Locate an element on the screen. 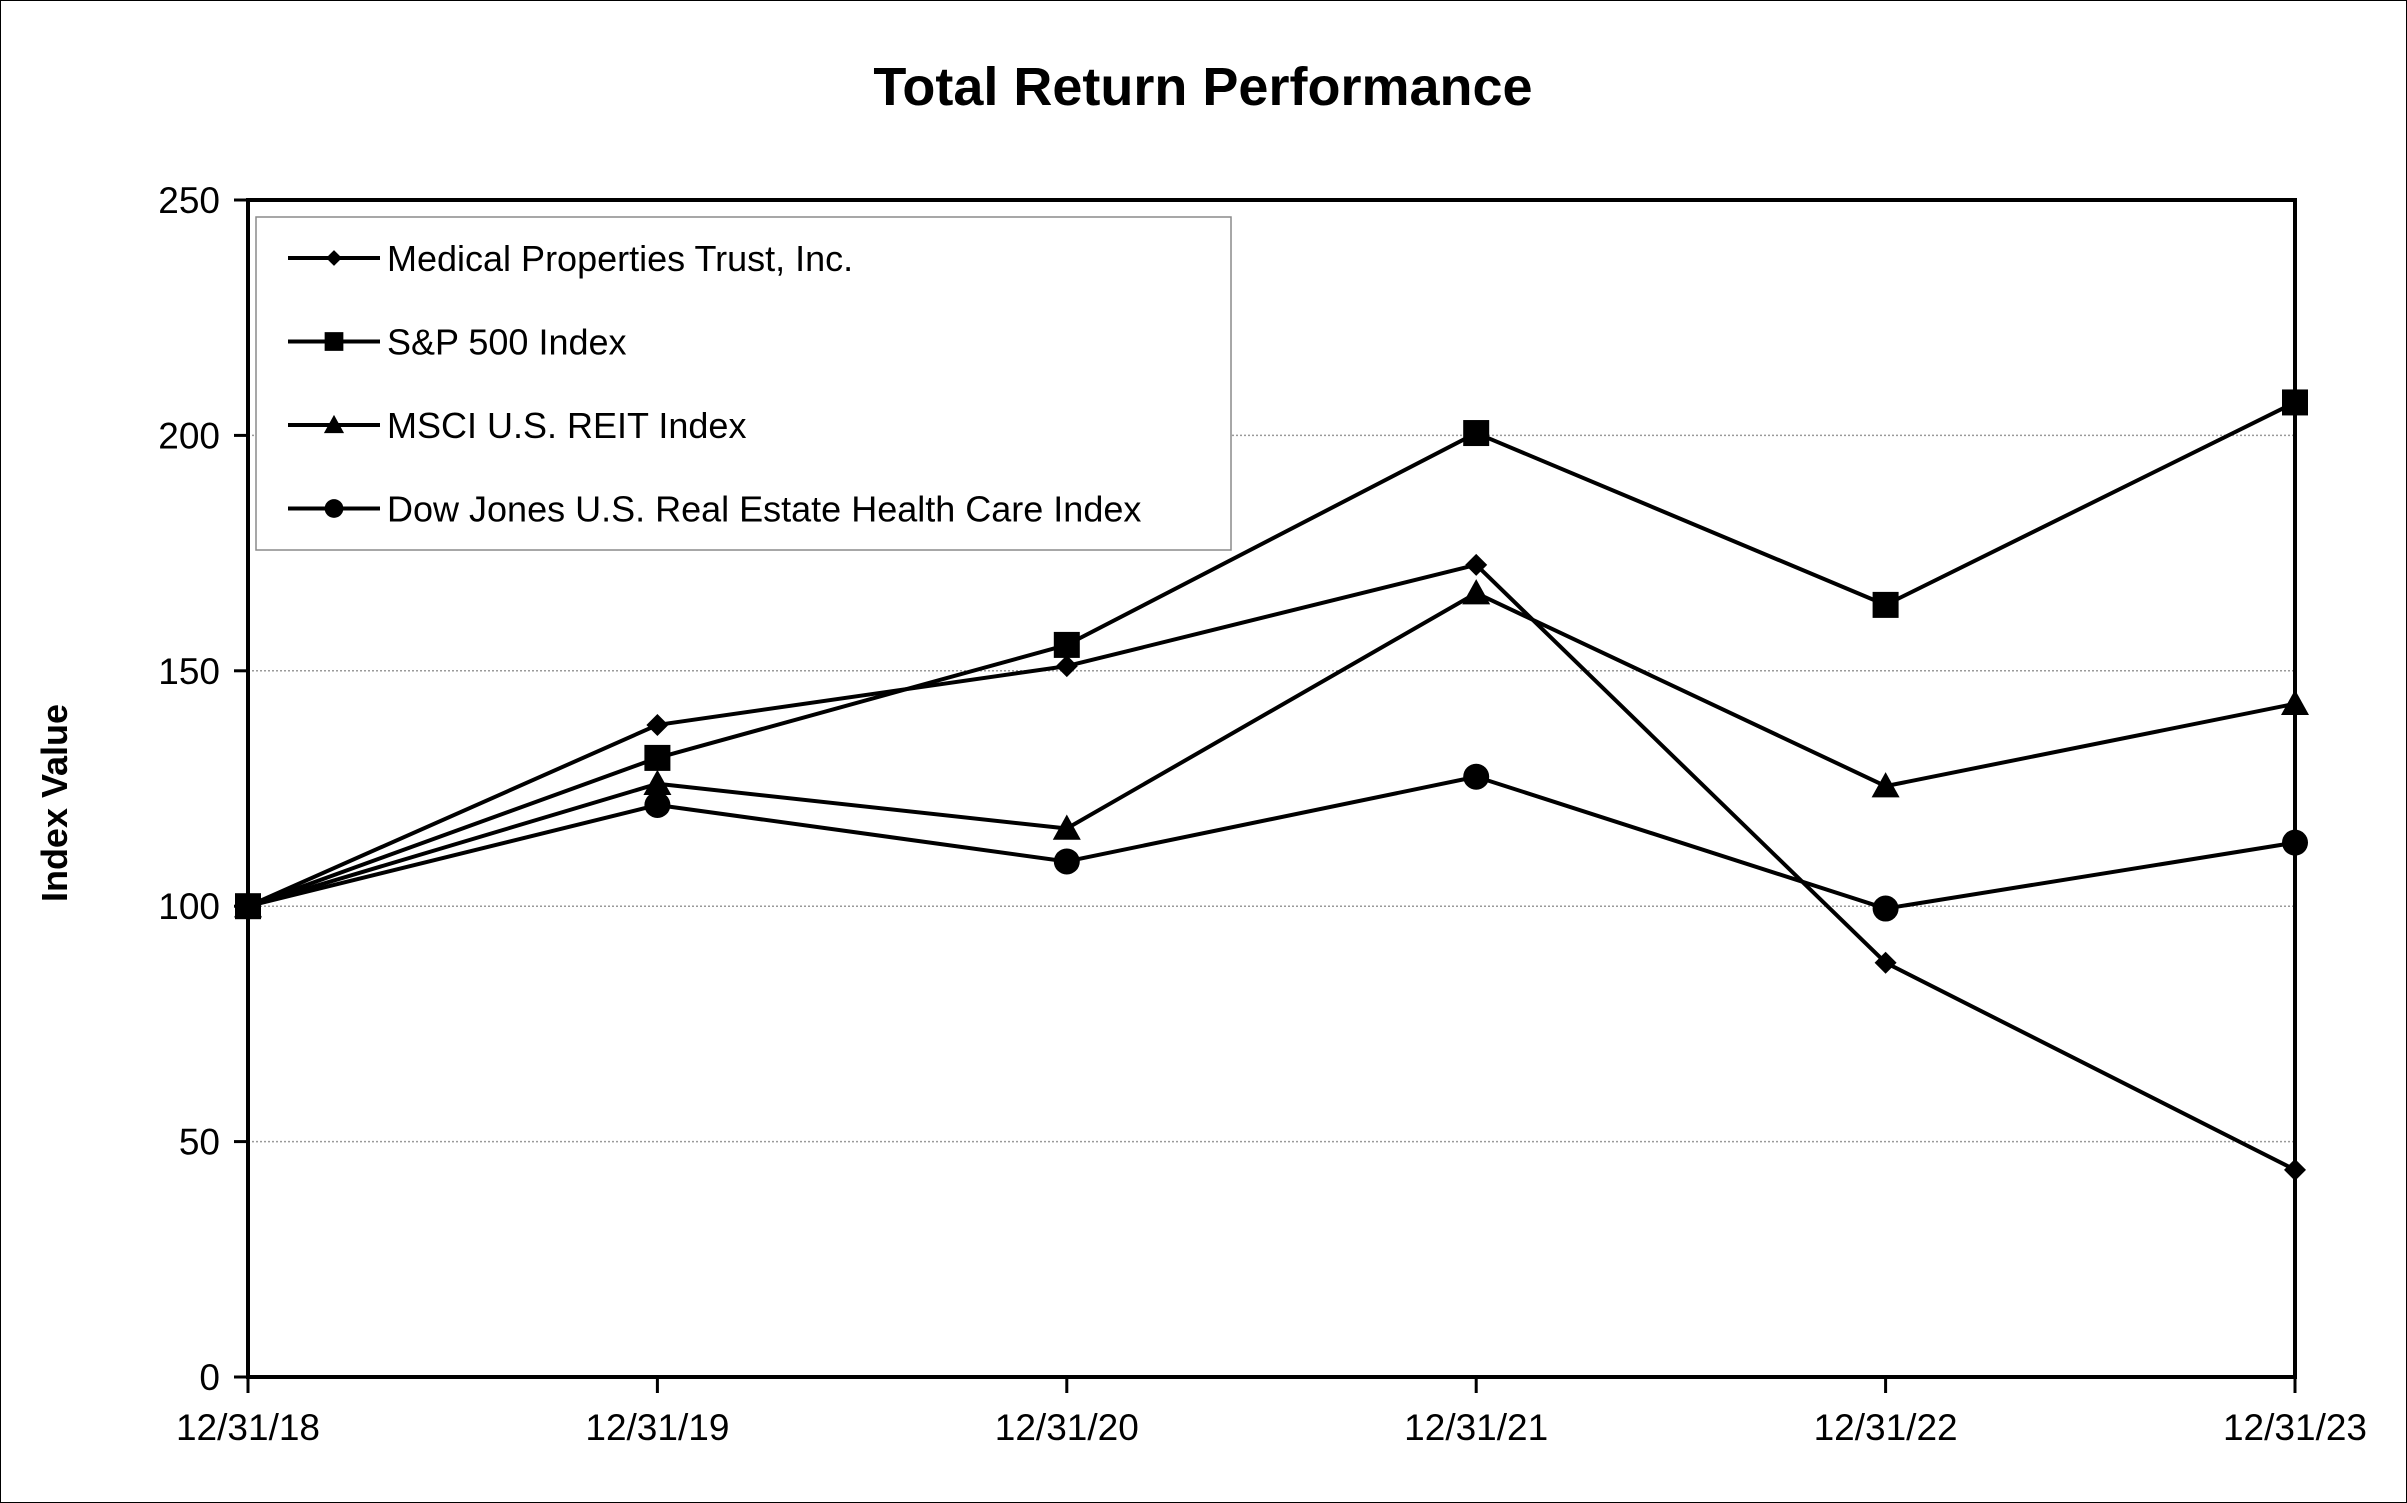 The width and height of the screenshot is (2407, 1503). legend-item: Medical Properties Trust, Inc. is located at coordinates (570, 258).